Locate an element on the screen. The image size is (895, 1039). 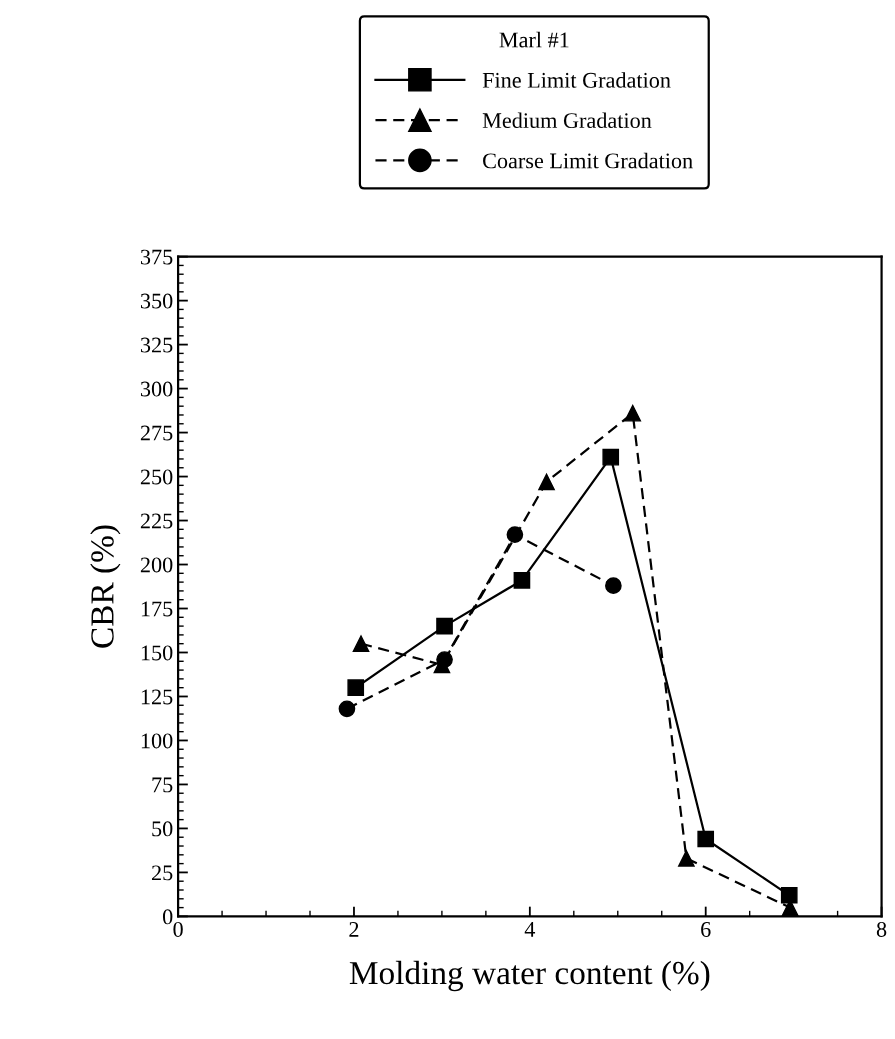
y-tick-label: 200 is located at coordinates (156, 565).